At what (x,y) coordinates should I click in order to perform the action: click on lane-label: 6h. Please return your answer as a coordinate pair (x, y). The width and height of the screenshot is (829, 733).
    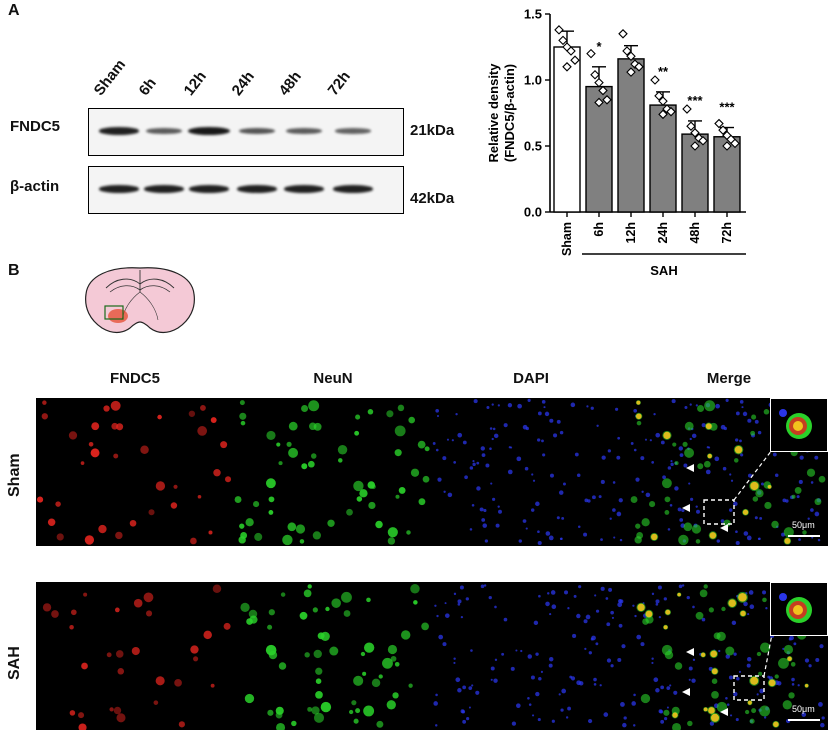
    Looking at the image, I should click on (147, 86).